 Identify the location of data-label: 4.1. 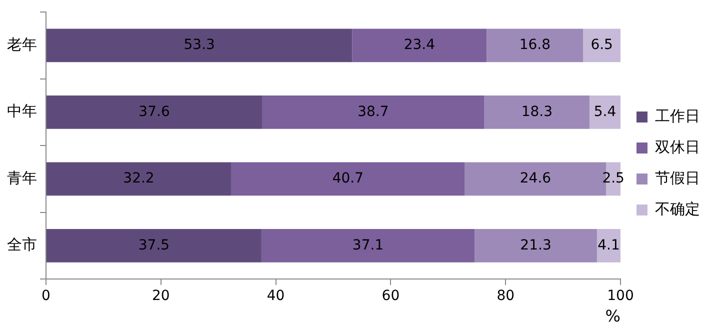
(609, 245).